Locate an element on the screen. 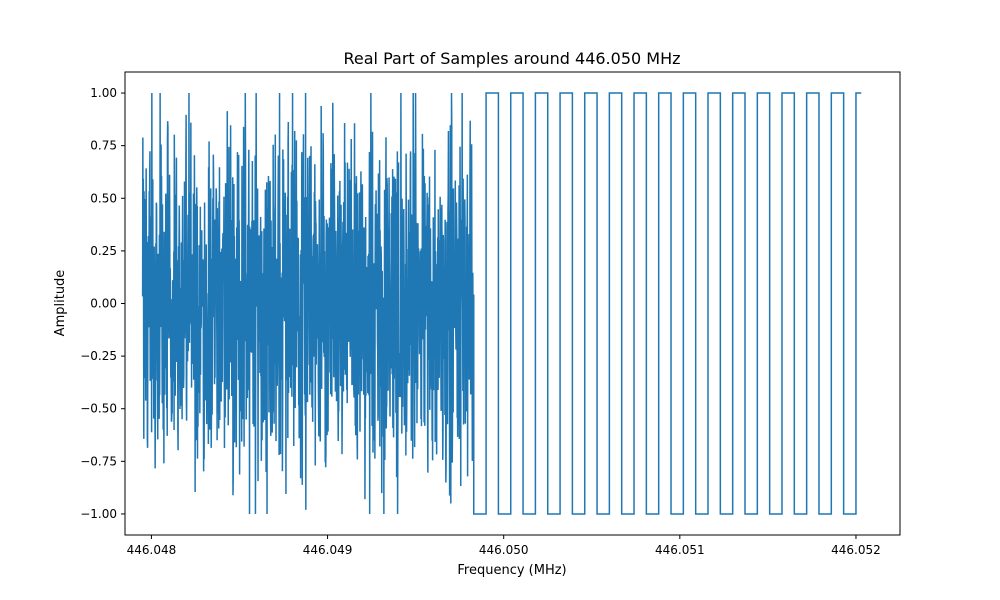 The image size is (1000, 600). x-tick-label: 446.049 is located at coordinates (328, 550).